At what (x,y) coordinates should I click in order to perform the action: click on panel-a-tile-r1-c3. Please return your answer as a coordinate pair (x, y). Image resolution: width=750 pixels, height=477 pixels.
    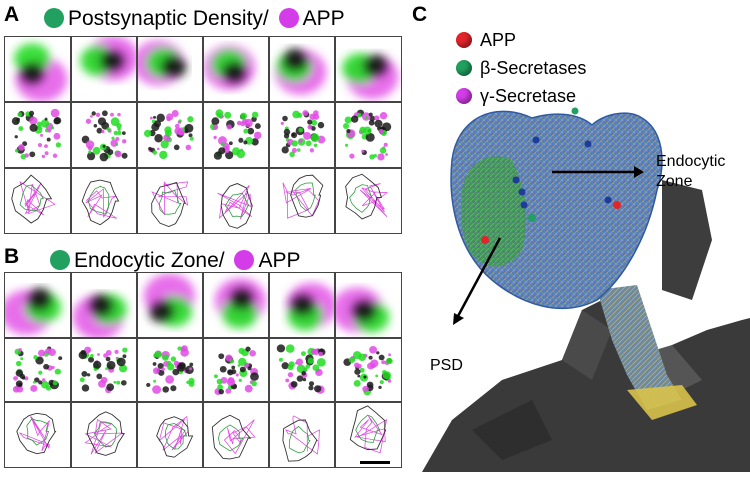
    Looking at the image, I should click on (170, 69).